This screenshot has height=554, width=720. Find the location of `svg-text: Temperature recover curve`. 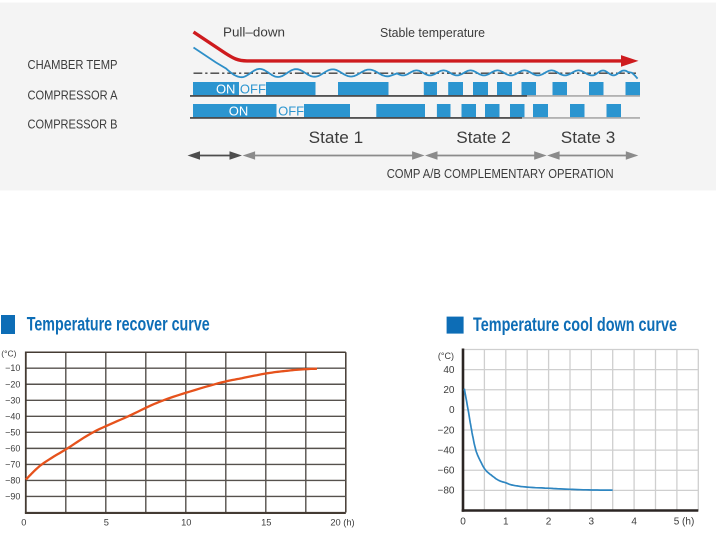

svg-text: Temperature recover curve is located at coordinates (118, 325).